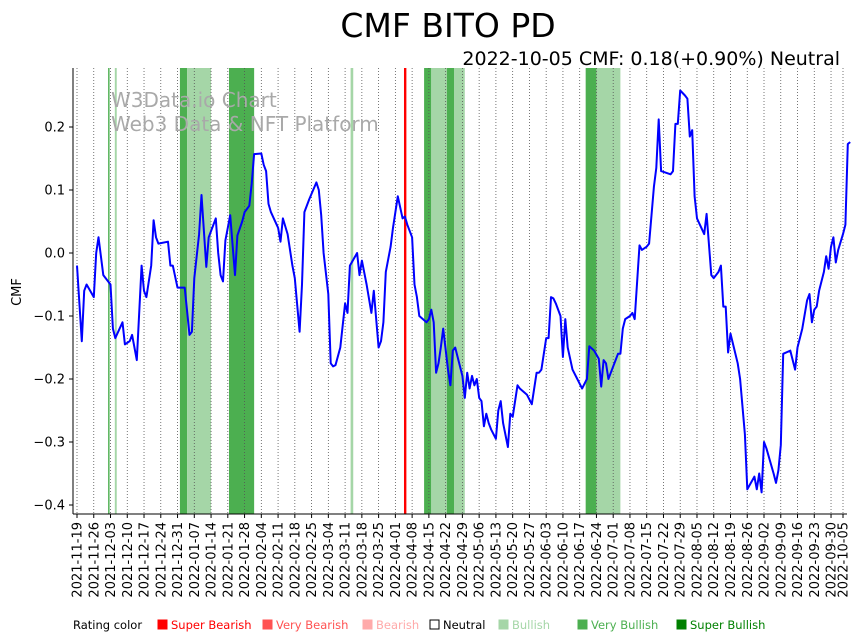 The width and height of the screenshot is (867, 641). What do you see at coordinates (362, 560) in the screenshot?
I see `x-tick-label: 2022-03-18` at bounding box center [362, 560].